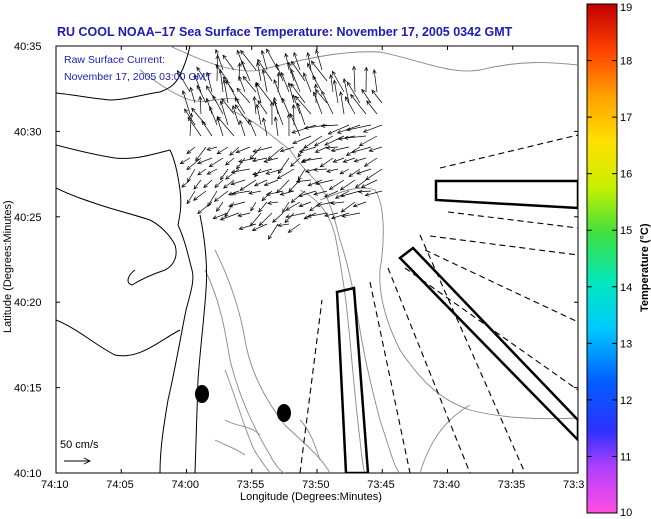 The height and width of the screenshot is (519, 651). Describe the element at coordinates (55, 485) in the screenshot. I see `x-tick-label: 74:10` at that location.